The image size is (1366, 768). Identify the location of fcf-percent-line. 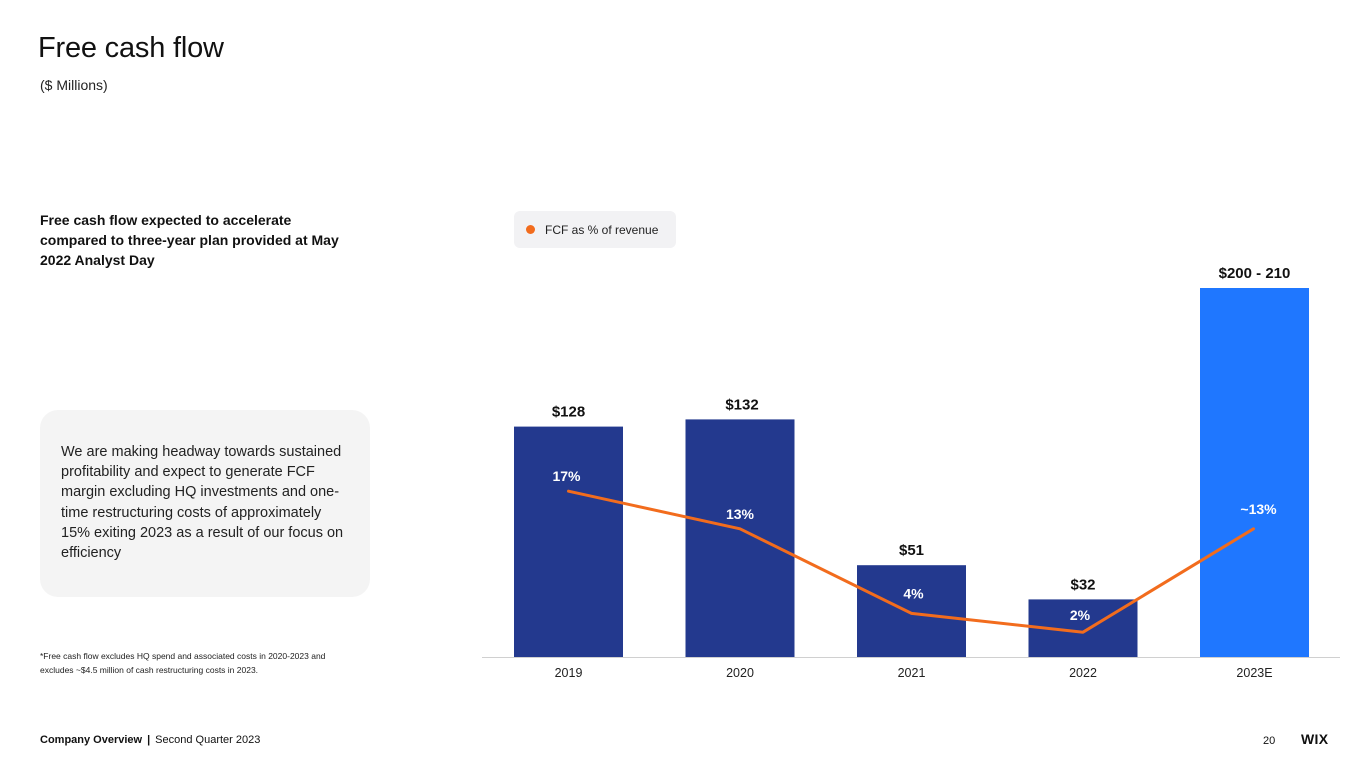
(911, 561).